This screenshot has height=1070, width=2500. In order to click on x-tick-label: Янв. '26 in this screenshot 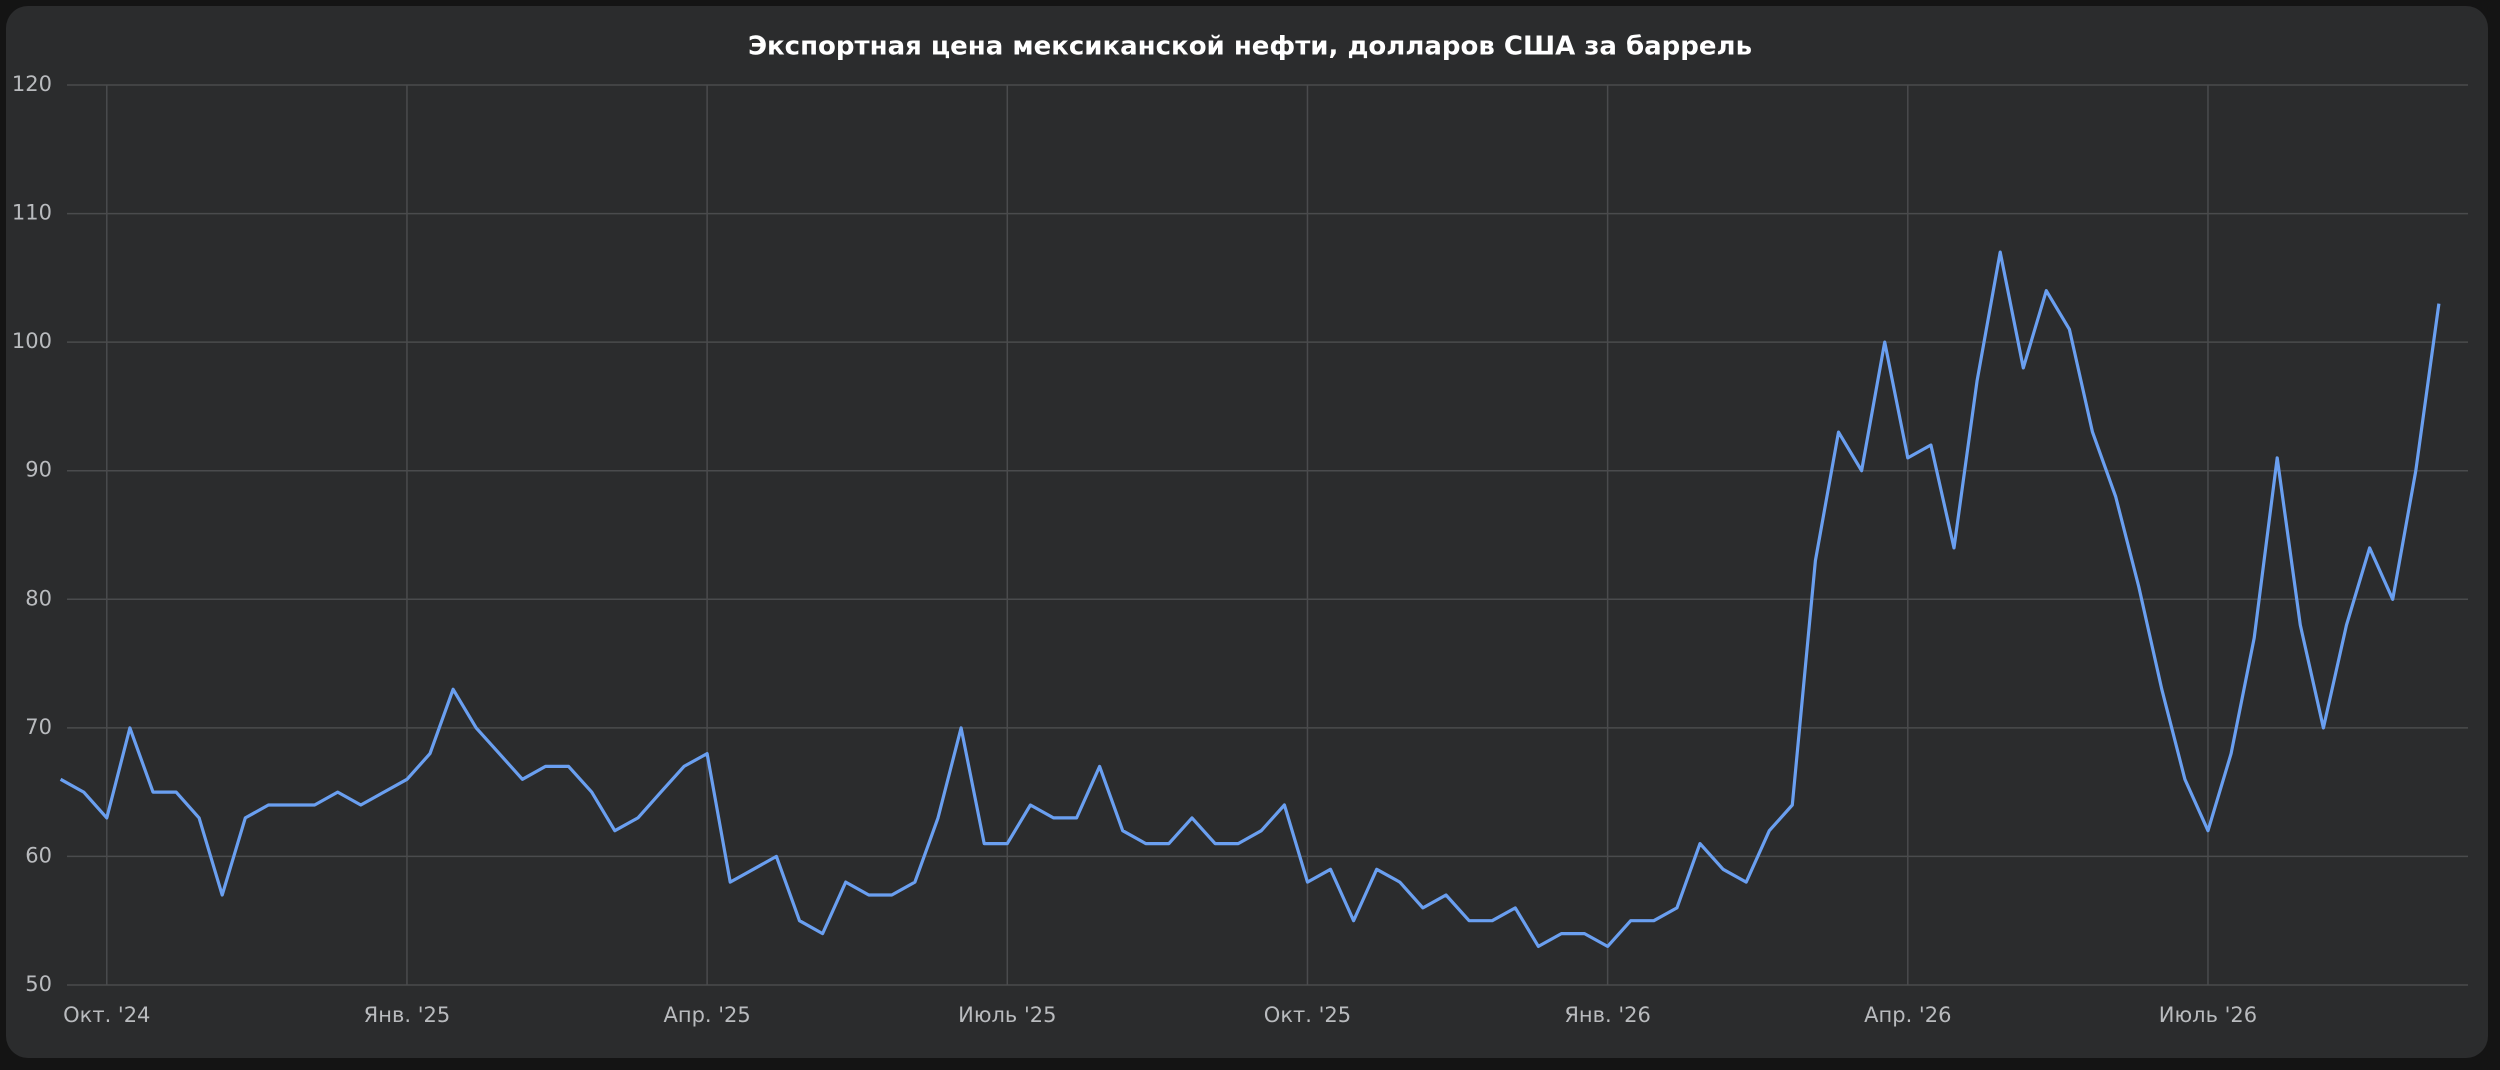, I will do `click(1607, 1015)`.